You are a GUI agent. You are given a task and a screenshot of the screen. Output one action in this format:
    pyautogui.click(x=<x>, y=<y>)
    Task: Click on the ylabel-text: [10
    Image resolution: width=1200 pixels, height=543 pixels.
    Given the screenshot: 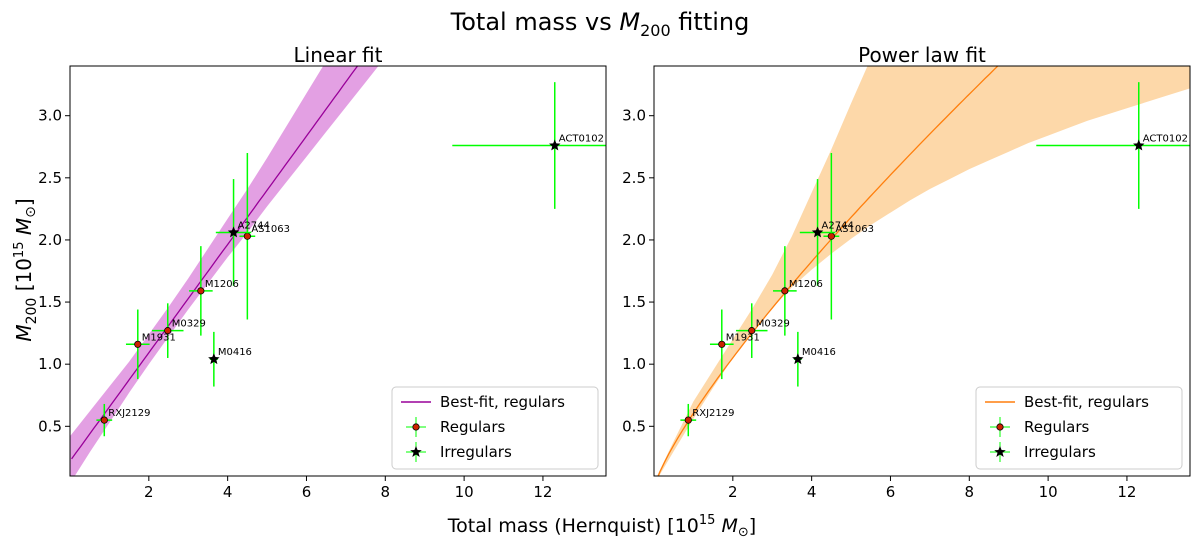 What is the action you would take?
    pyautogui.click(x=24, y=278)
    